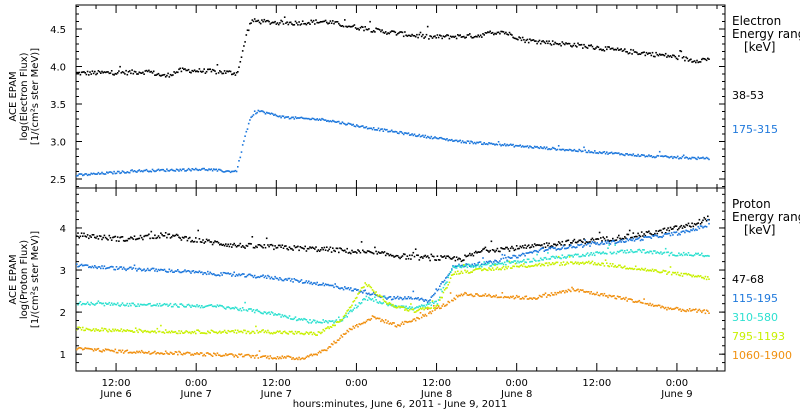 The image size is (800, 410). What do you see at coordinates (762, 355) in the screenshot?
I see `legend-entry: 1060-1900` at bounding box center [762, 355].